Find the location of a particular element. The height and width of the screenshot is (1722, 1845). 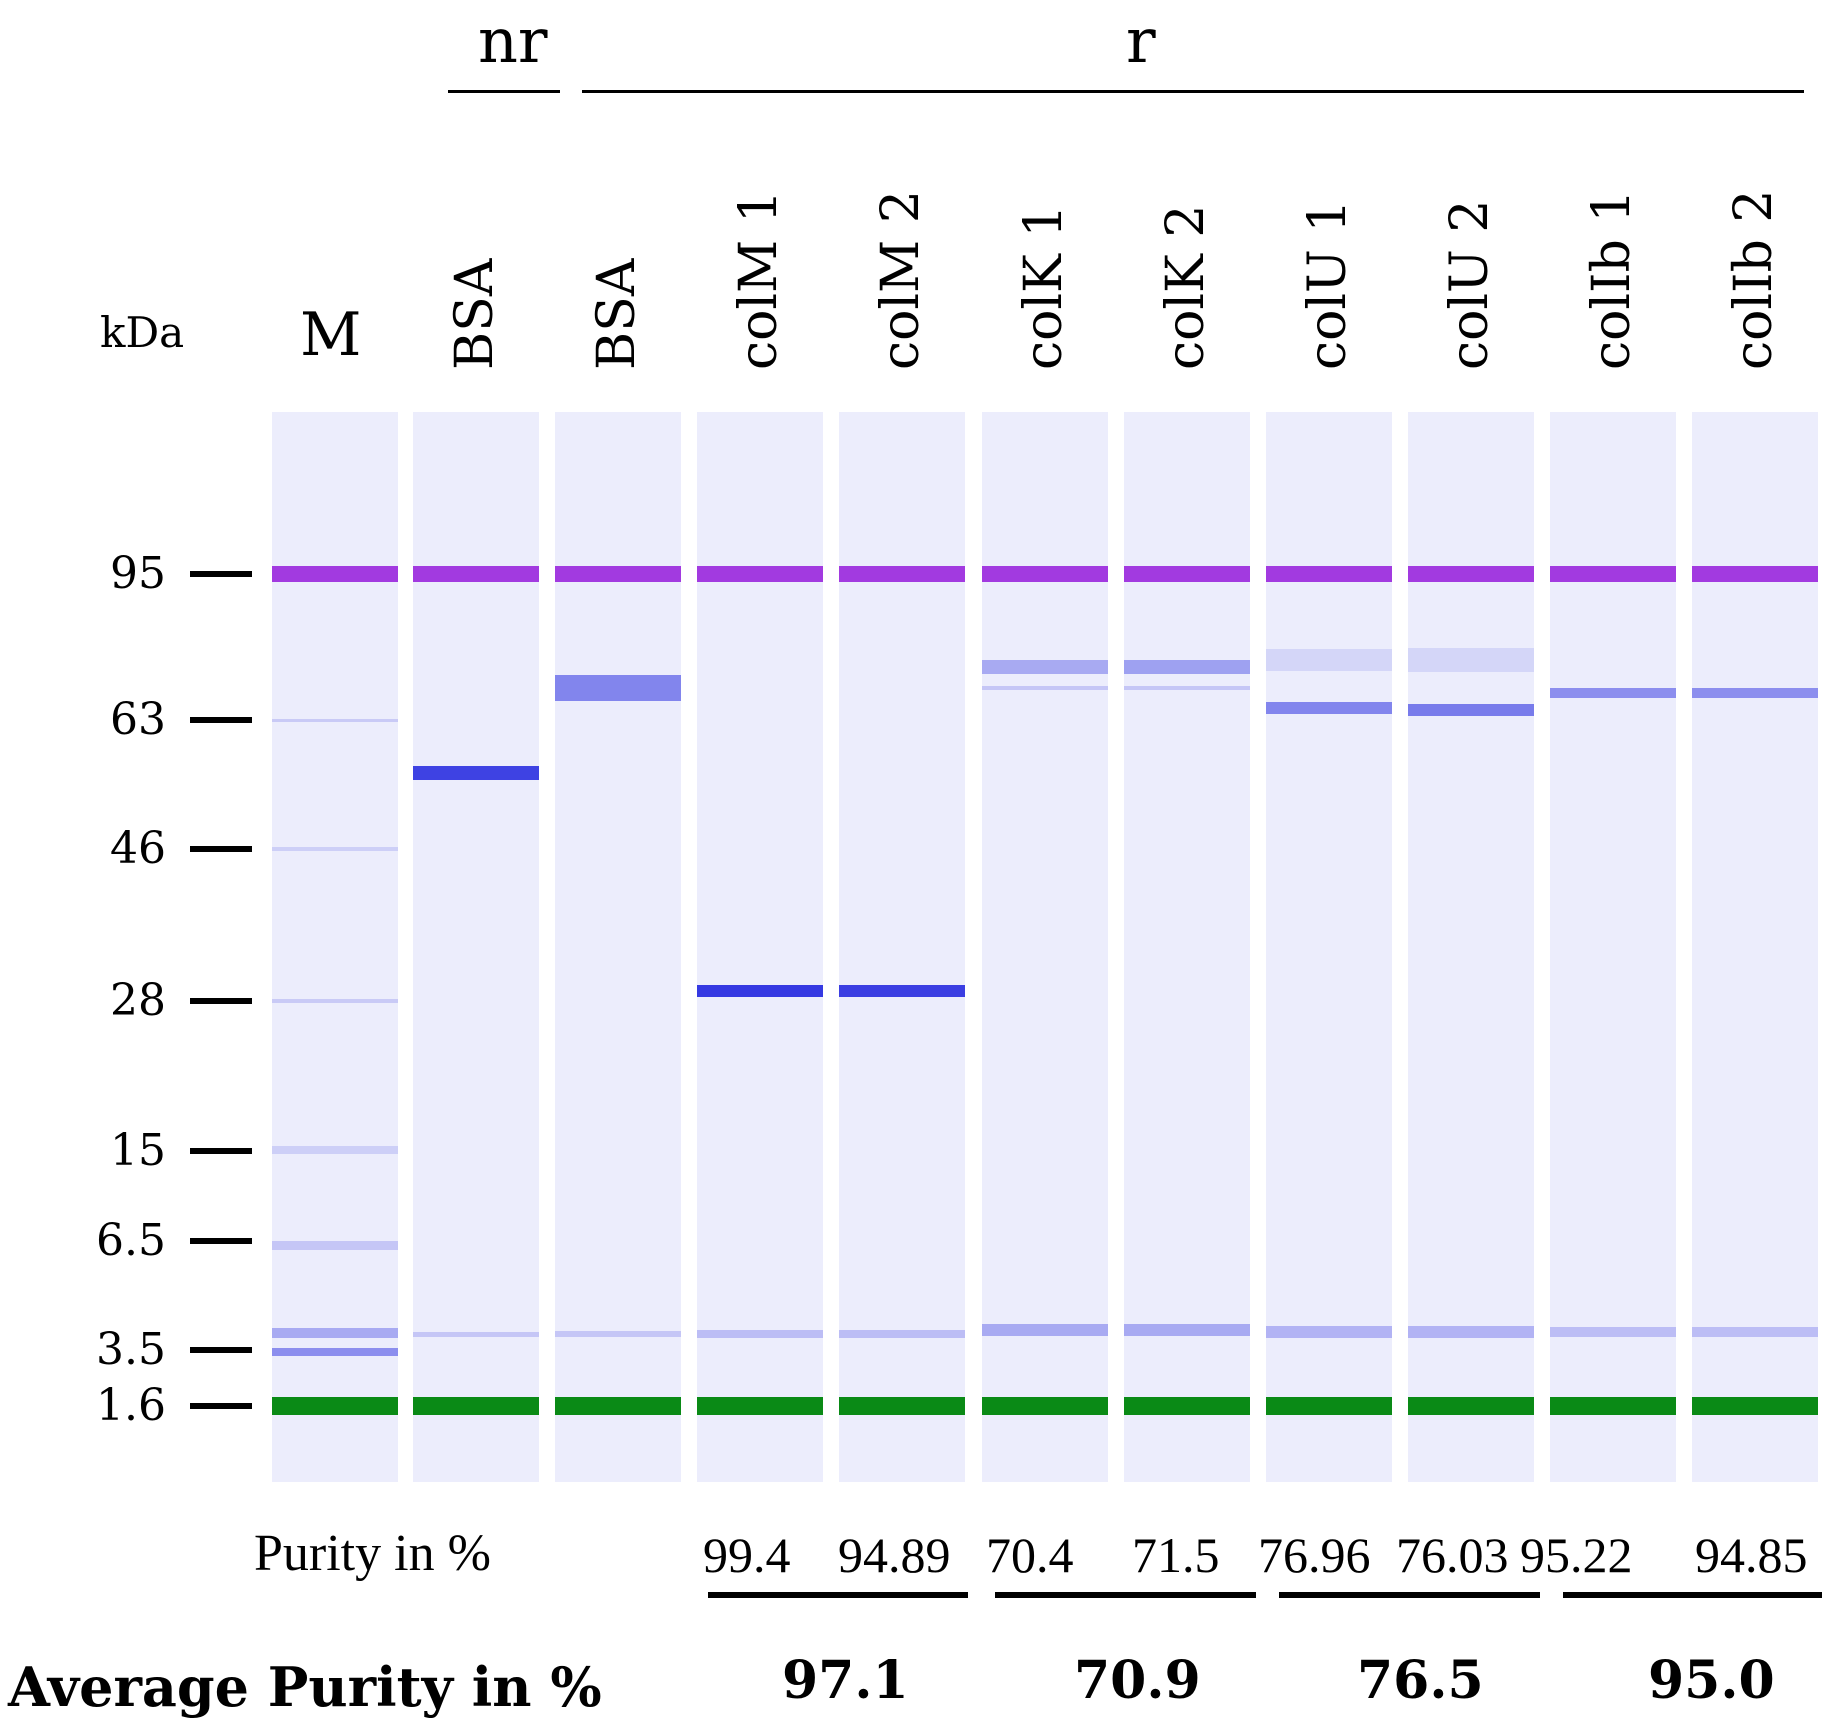

purity-value: 76.96 is located at coordinates (1314, 1555).